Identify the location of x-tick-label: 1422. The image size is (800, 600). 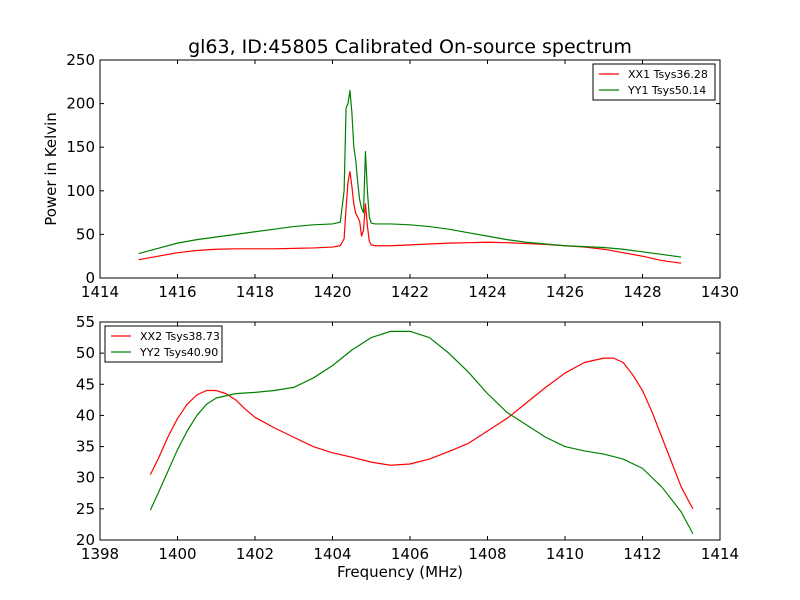
(410, 292).